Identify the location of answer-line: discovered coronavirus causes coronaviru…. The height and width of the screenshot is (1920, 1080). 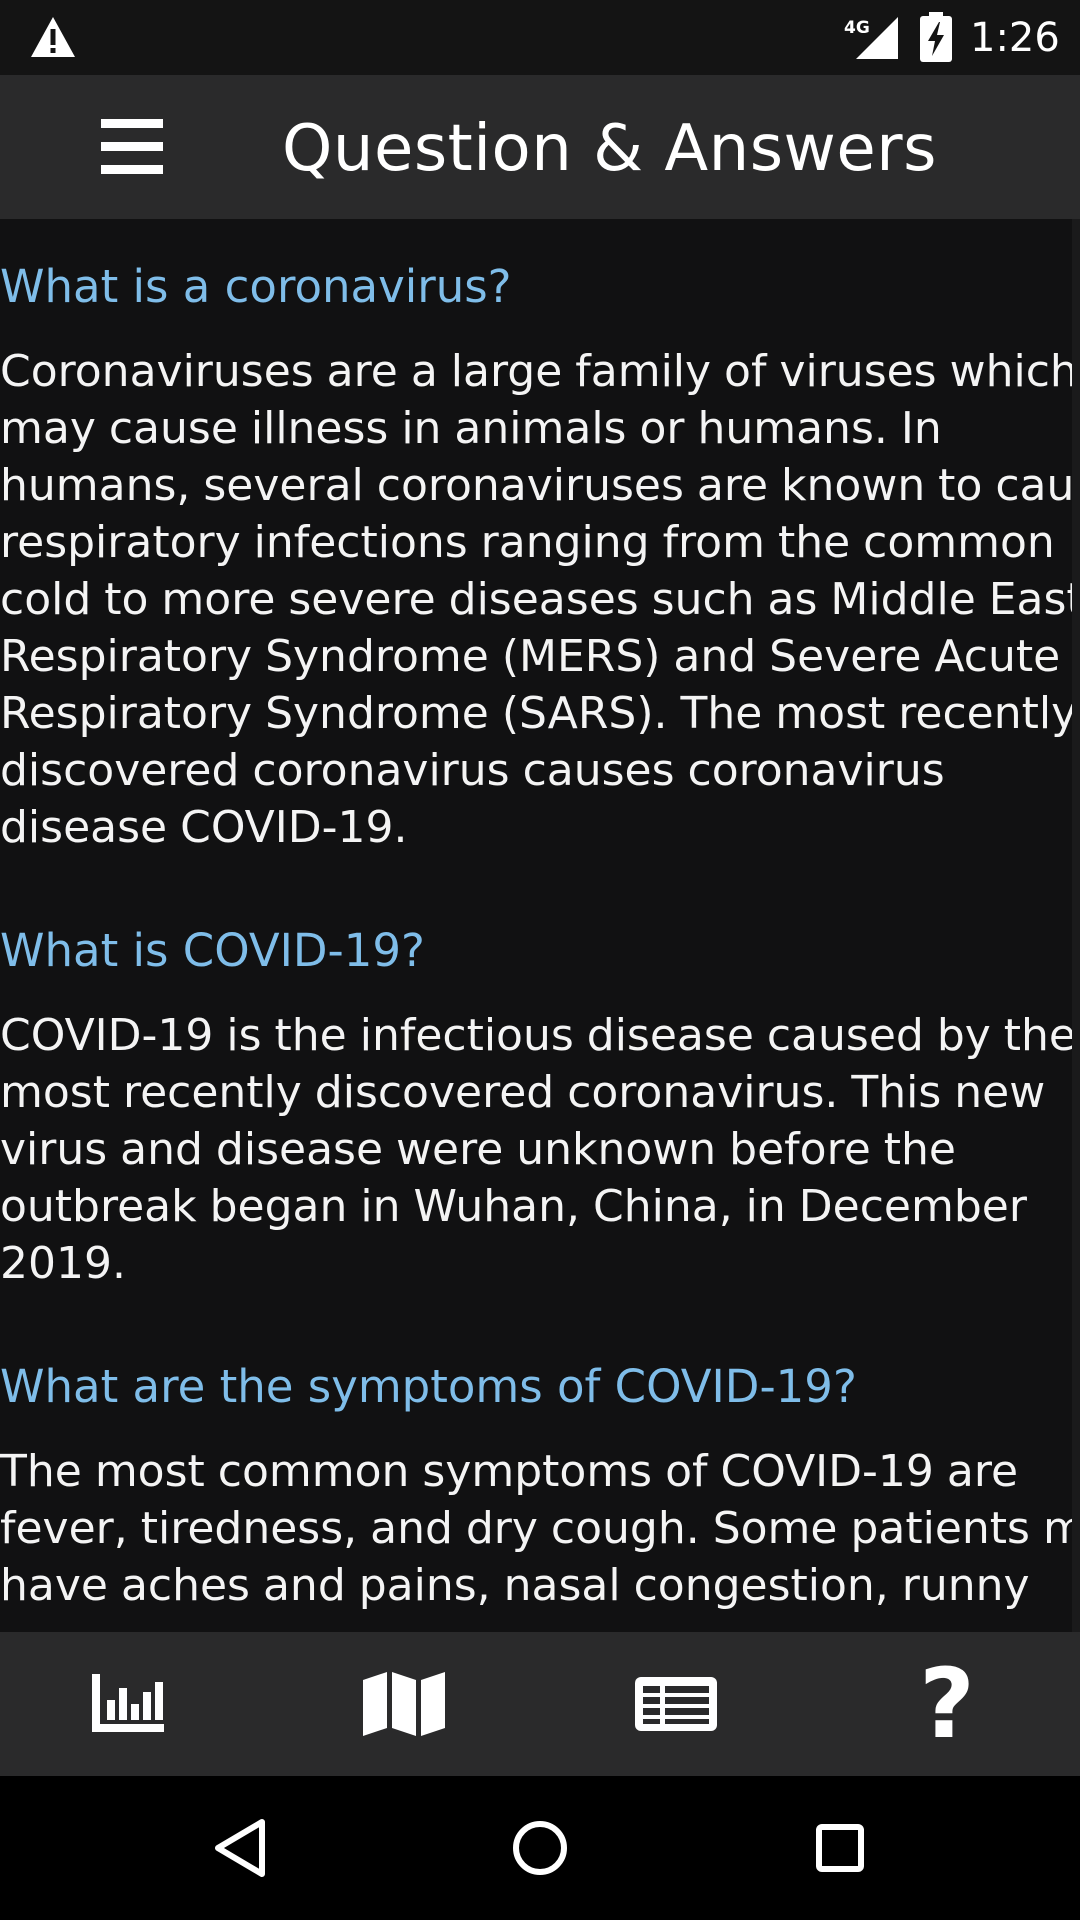
(472, 770).